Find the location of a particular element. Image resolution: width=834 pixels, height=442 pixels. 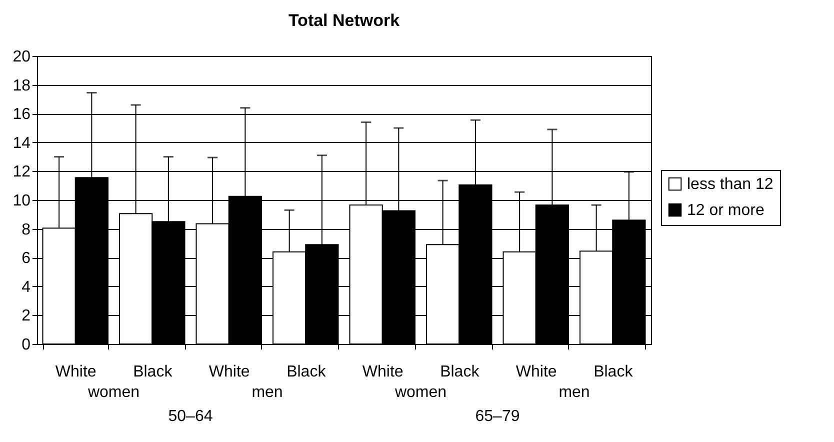

chart-title: Total Network is located at coordinates (344, 20).